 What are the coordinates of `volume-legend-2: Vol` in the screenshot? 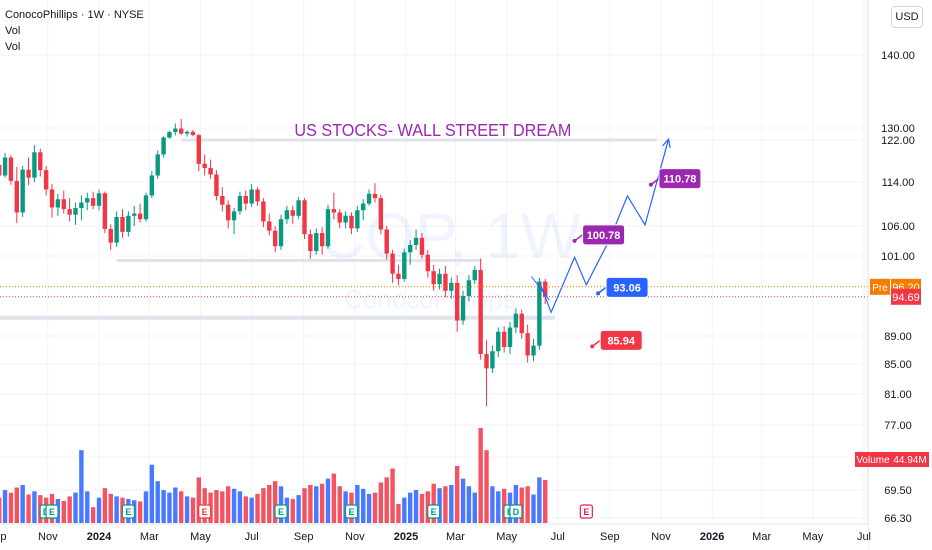 It's located at (13, 47).